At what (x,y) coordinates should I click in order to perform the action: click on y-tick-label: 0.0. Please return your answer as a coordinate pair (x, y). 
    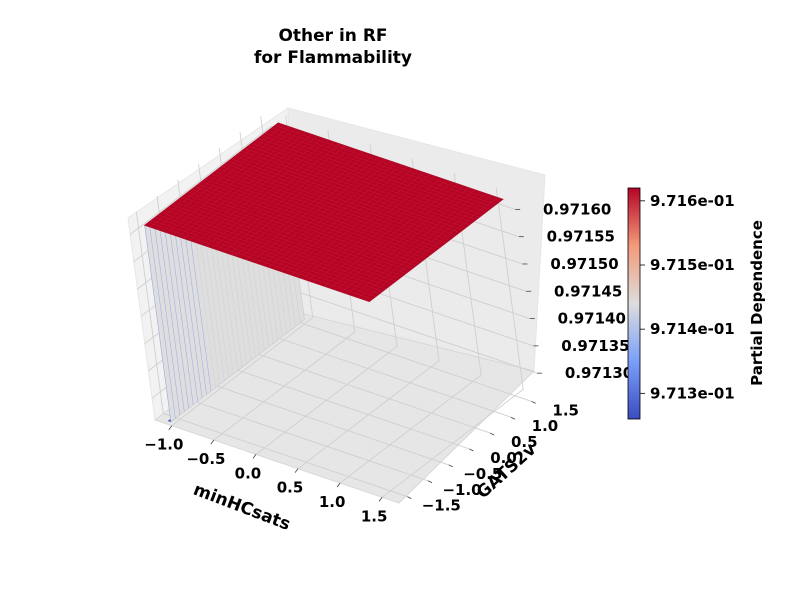
    Looking at the image, I should click on (503, 458).